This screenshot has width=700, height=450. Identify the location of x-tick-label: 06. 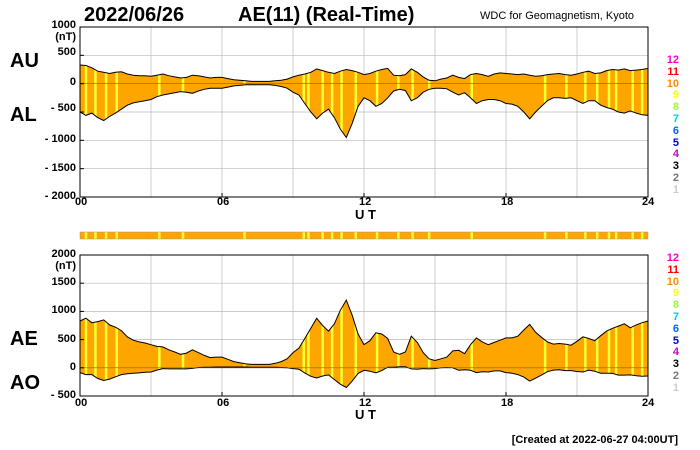
(223, 202).